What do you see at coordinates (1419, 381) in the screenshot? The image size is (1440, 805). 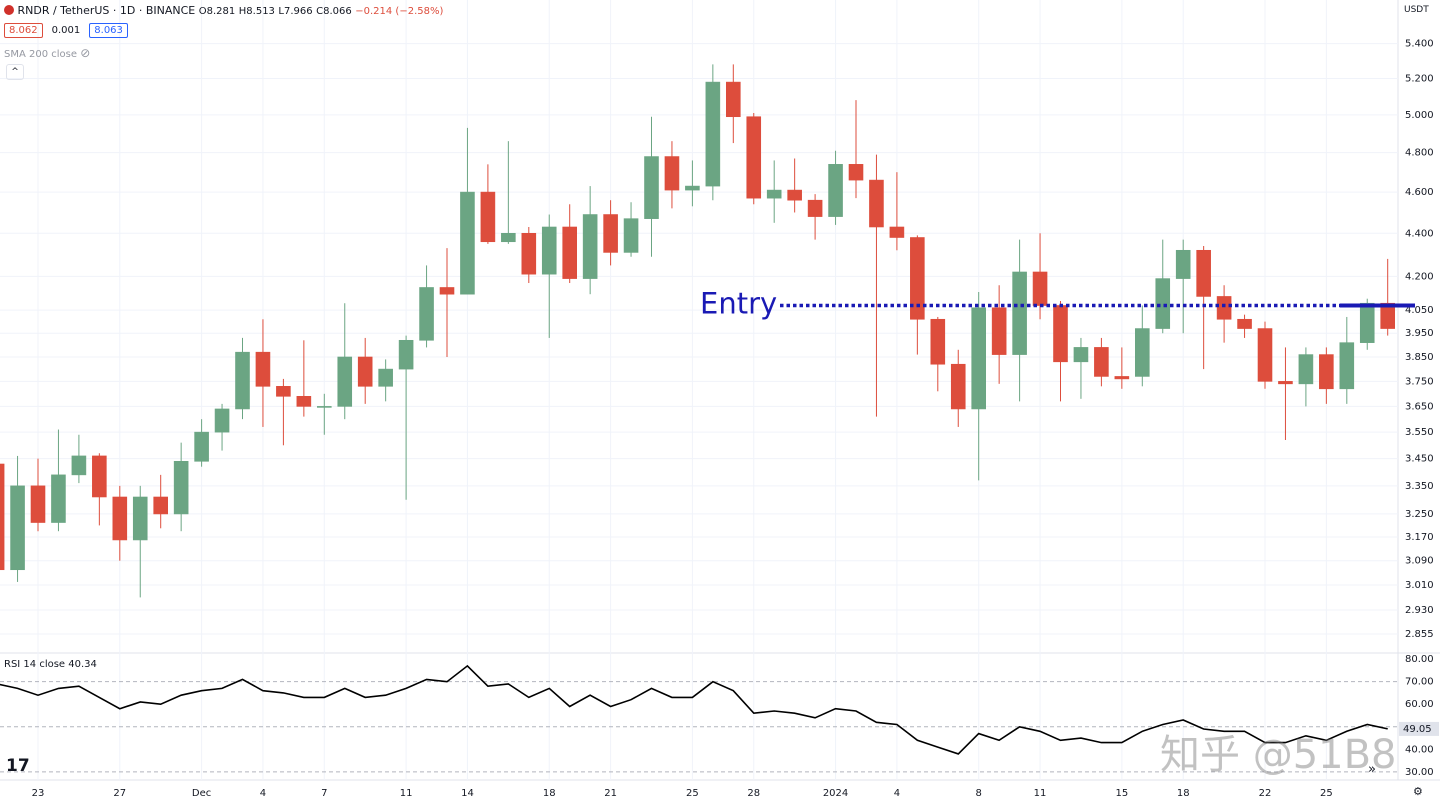 I see `y-tick-label: 3.750` at bounding box center [1419, 381].